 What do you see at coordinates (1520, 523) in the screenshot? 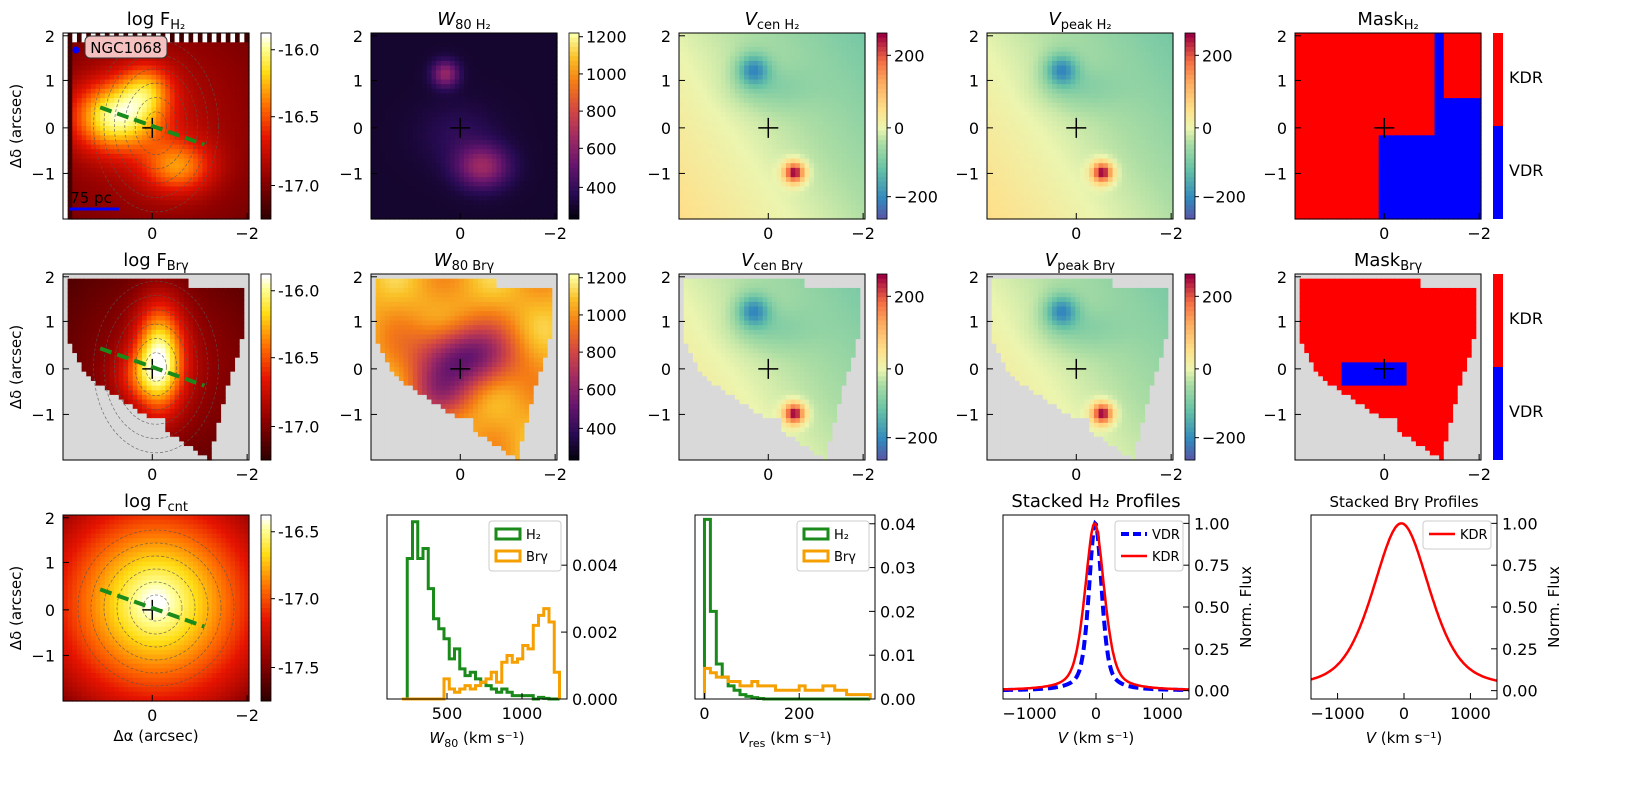
I see `y-tick-label: 1.00` at bounding box center [1520, 523].